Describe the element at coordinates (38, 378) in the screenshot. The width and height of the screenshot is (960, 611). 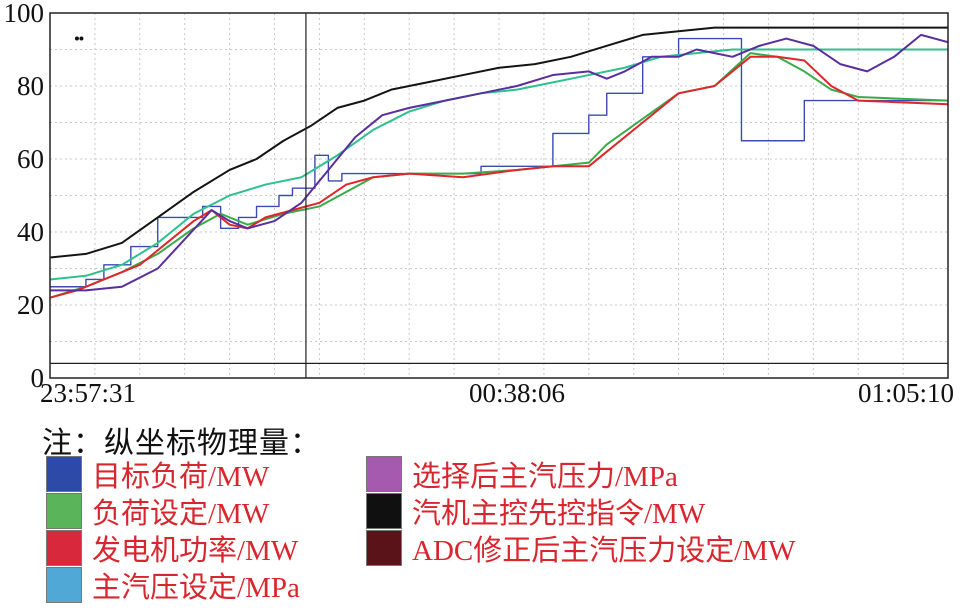
I see `y-tick-label: 0` at that location.